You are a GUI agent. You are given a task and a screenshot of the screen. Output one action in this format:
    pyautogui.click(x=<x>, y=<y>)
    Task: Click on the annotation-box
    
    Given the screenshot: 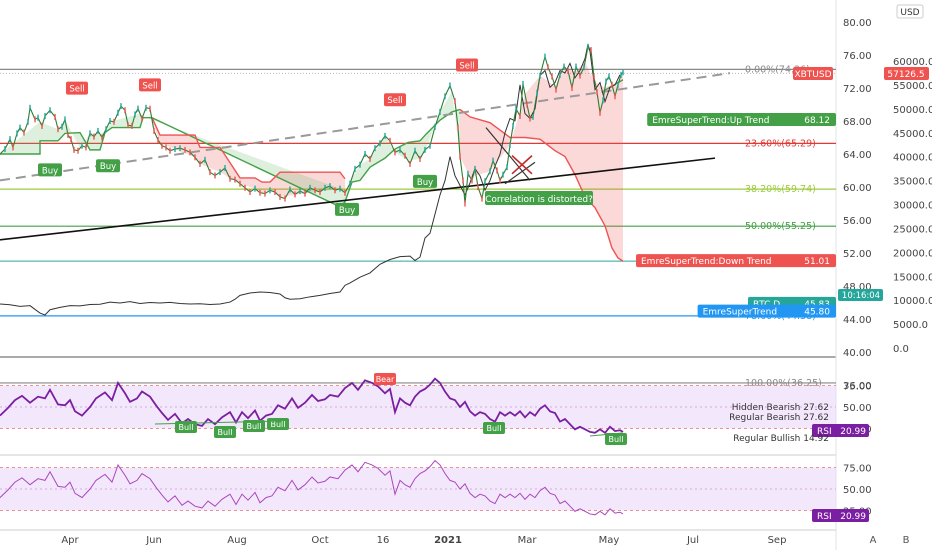 What is the action you would take?
    pyautogui.click(x=539, y=198)
    